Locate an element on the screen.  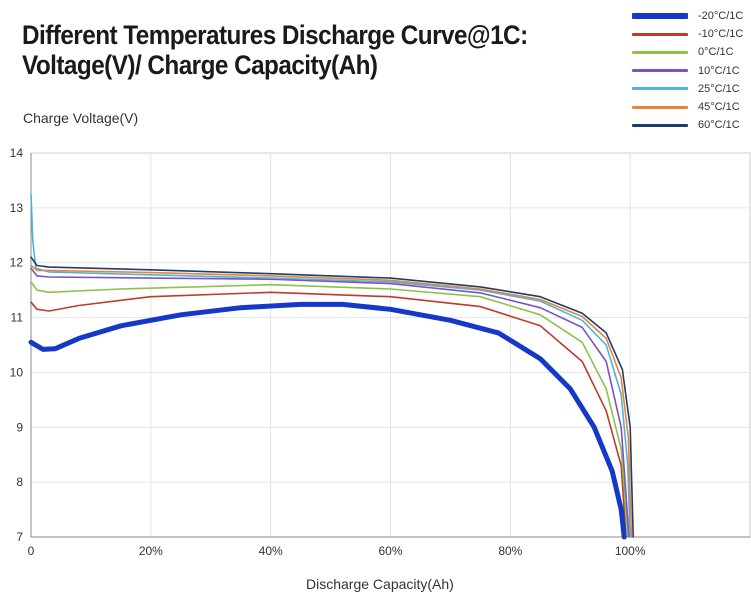
y-tick-label: 12 is located at coordinates (17, 263).